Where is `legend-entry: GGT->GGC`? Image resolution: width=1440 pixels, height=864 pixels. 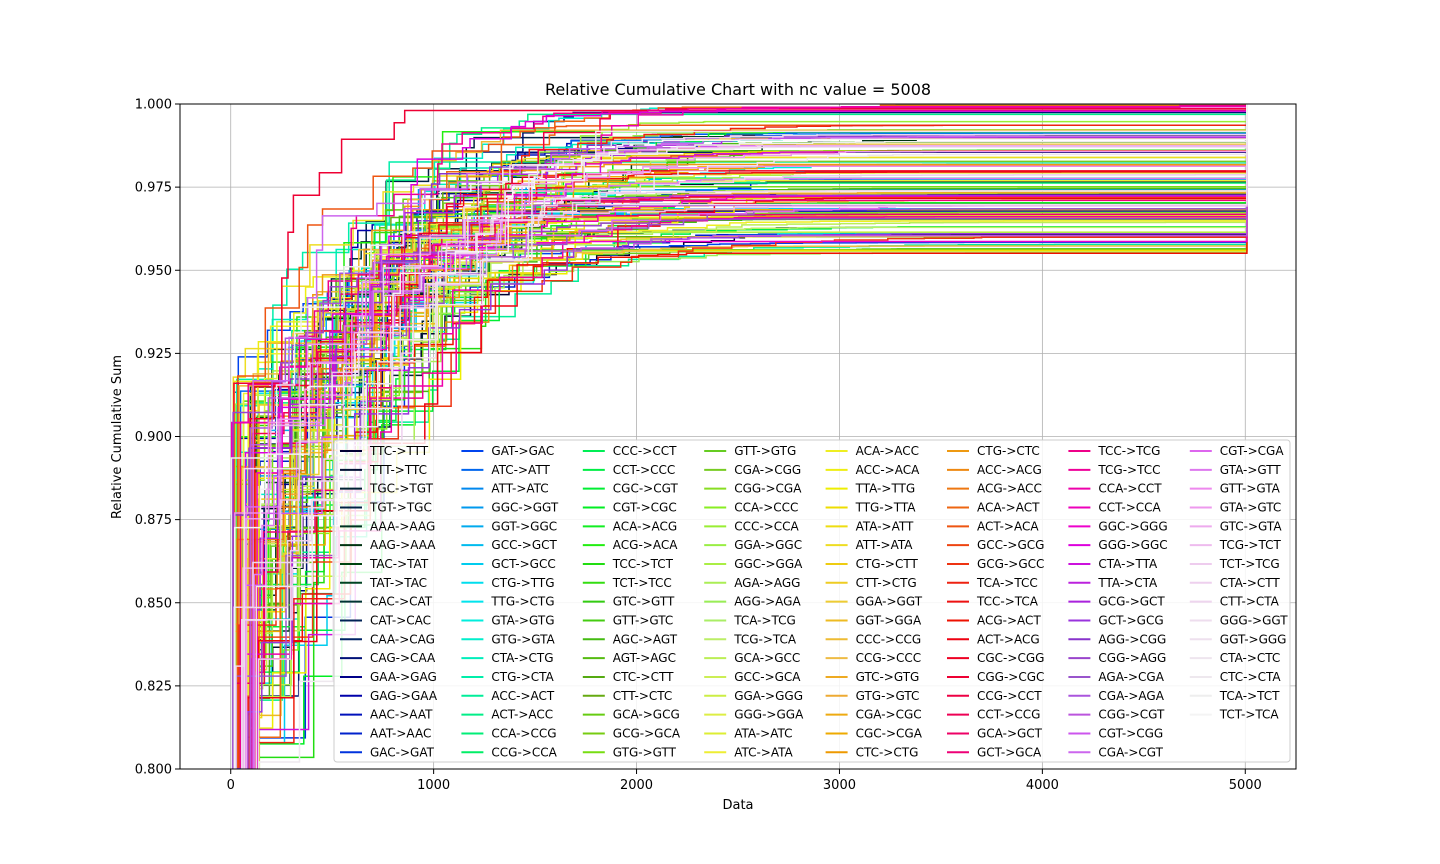 legend-entry: GGT->GGC is located at coordinates (509, 526).